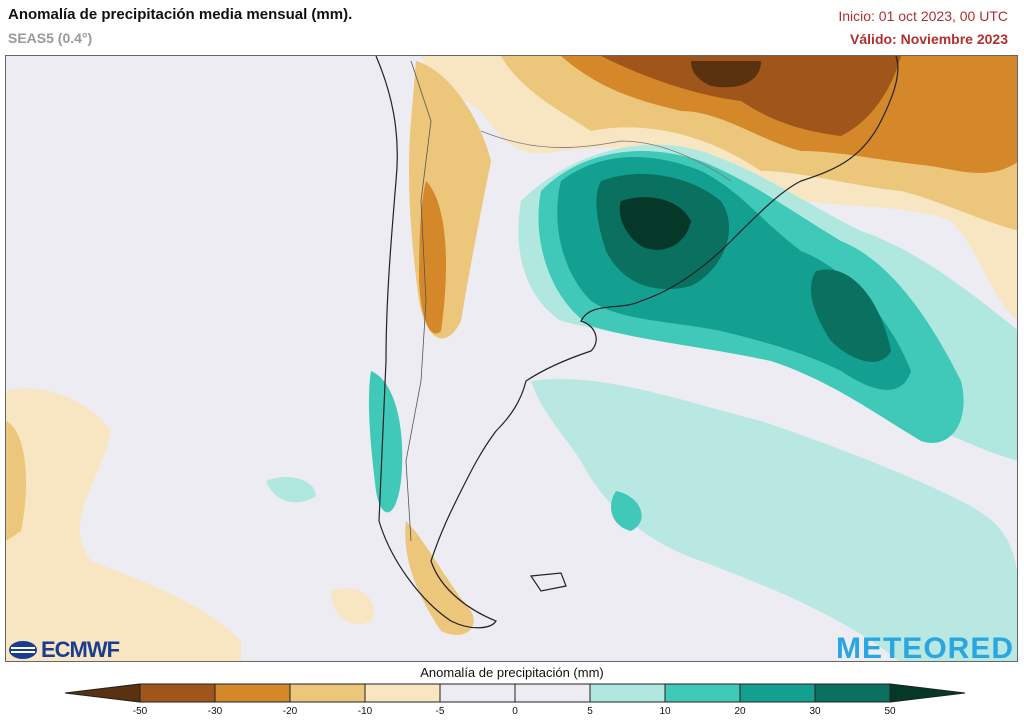 This screenshot has width=1024, height=720. Describe the element at coordinates (80, 649) in the screenshot. I see `ecmwf-logo-text: ECMWF` at that location.